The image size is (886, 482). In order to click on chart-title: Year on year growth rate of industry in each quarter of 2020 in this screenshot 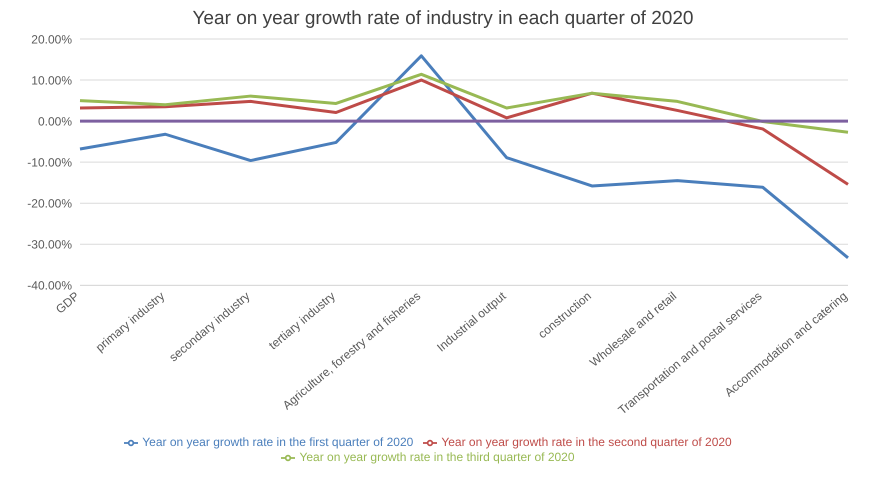, I will do `click(443, 19)`.